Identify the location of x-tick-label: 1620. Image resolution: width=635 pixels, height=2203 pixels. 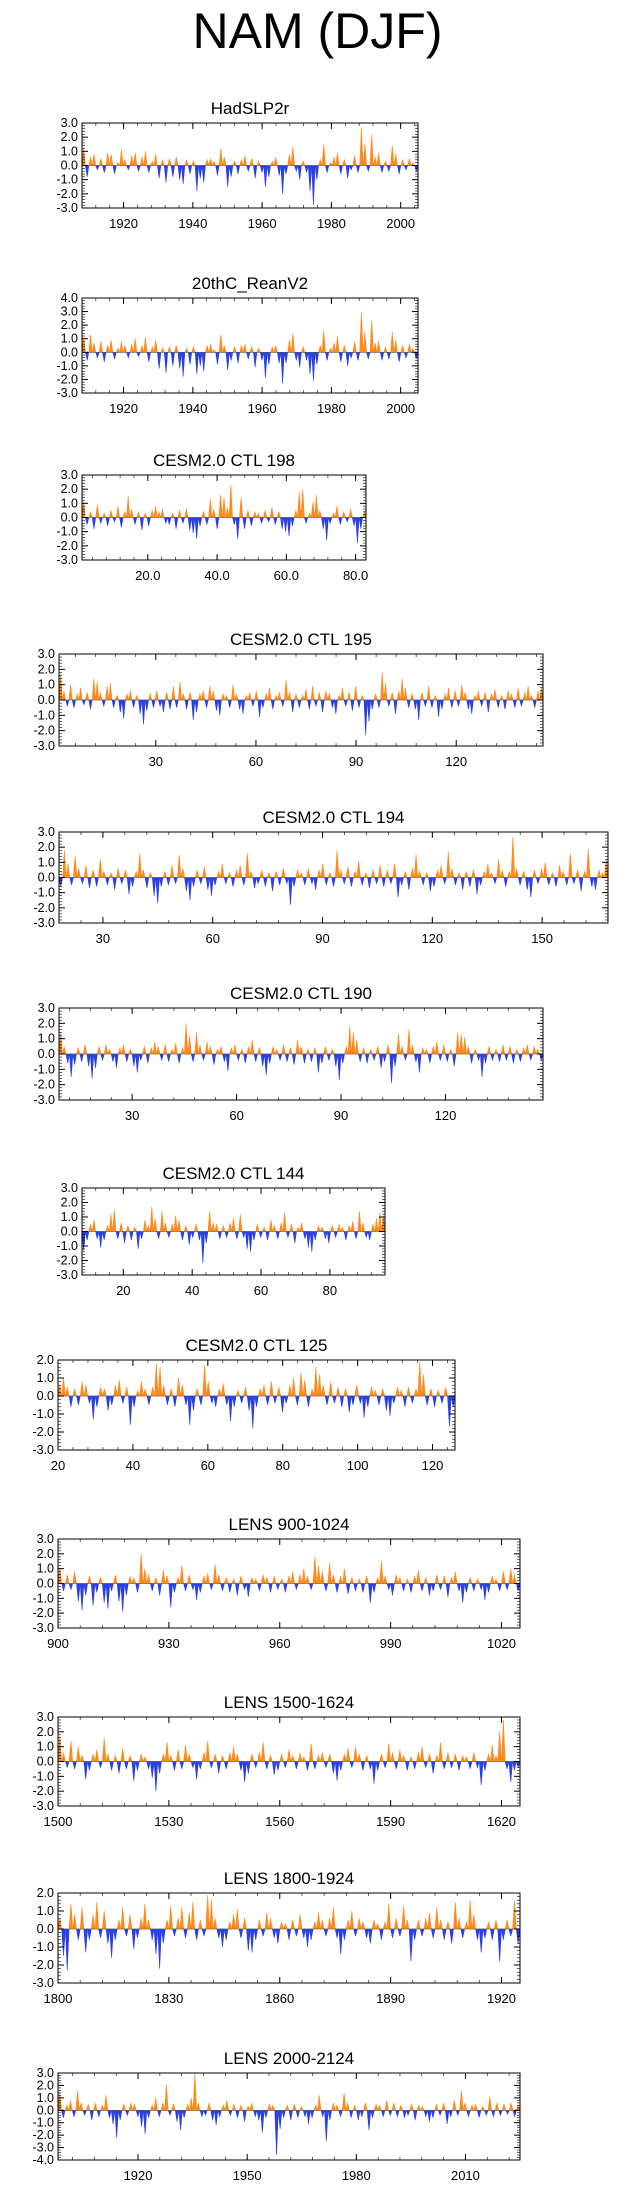
(501, 1821).